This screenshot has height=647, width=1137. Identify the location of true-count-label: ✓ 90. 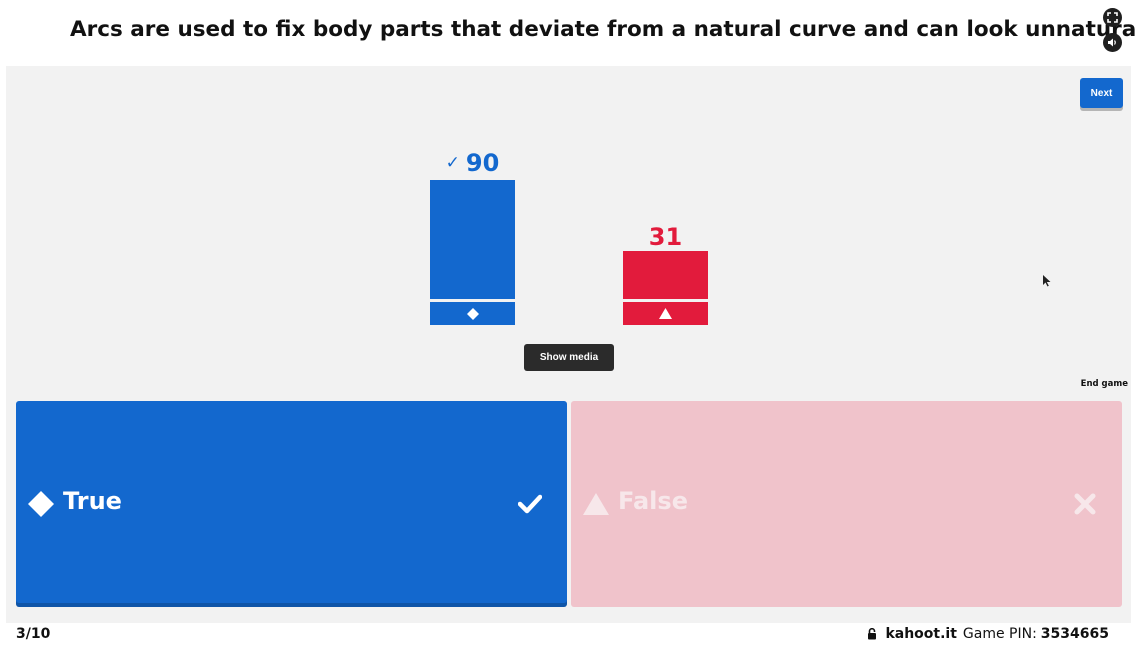
(472, 163).